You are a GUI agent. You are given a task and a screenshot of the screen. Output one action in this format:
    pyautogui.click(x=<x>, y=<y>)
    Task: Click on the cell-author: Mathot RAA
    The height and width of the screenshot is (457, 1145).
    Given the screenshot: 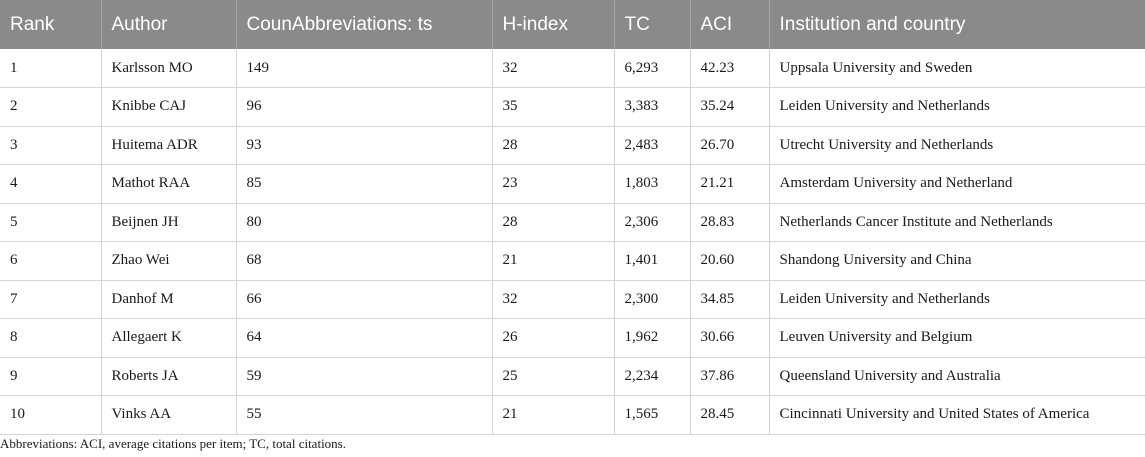 What is the action you would take?
    pyautogui.click(x=168, y=184)
    